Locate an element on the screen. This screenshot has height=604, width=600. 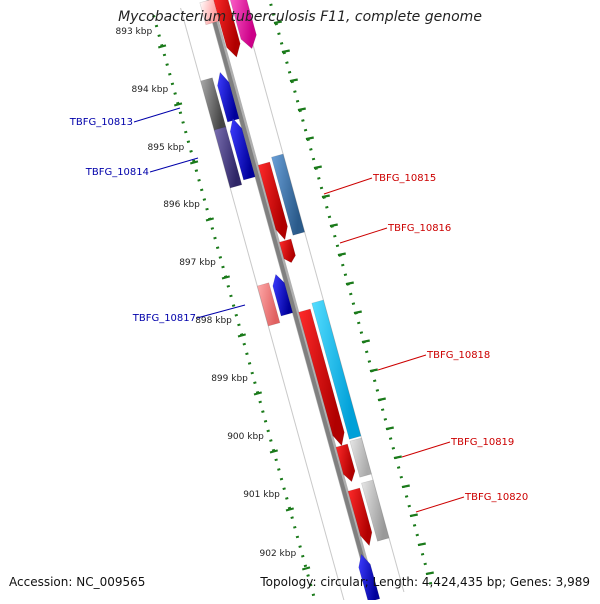
gene-feature-lightgray is located at coordinates (360, 457).